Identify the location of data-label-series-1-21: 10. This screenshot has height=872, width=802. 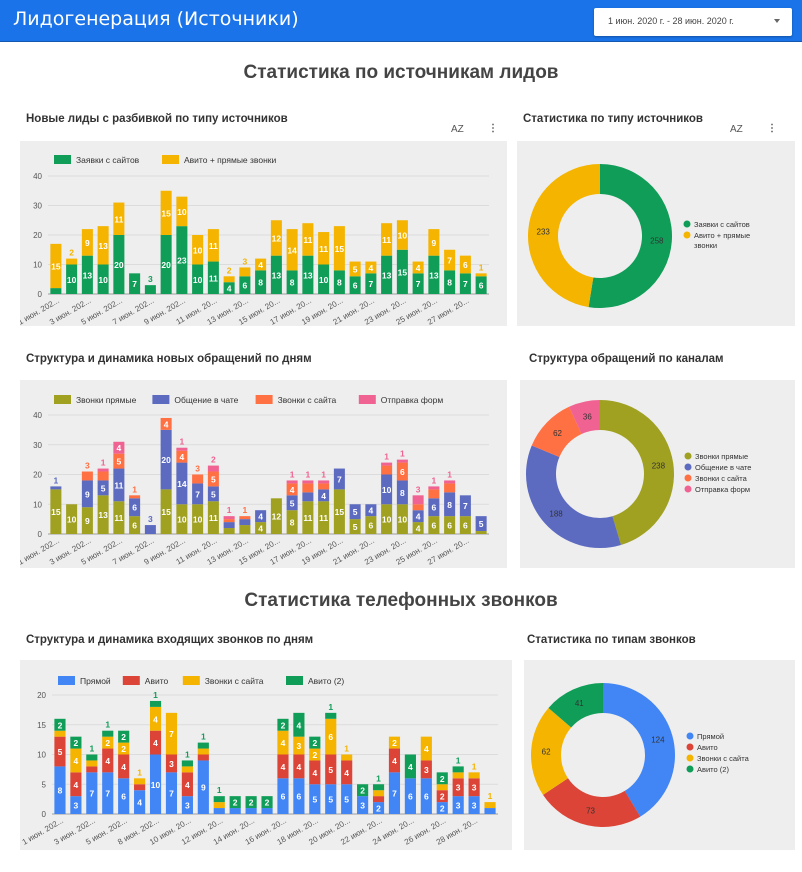
(387, 490).